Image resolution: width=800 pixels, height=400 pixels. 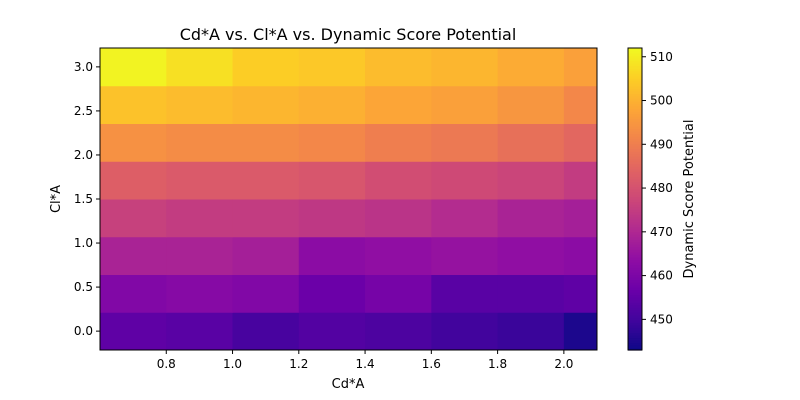 I want to click on x-axis-ticks: 0.8 1.0 1.2 1.4 1.6 1.8 2.0, so click(x=365, y=360).